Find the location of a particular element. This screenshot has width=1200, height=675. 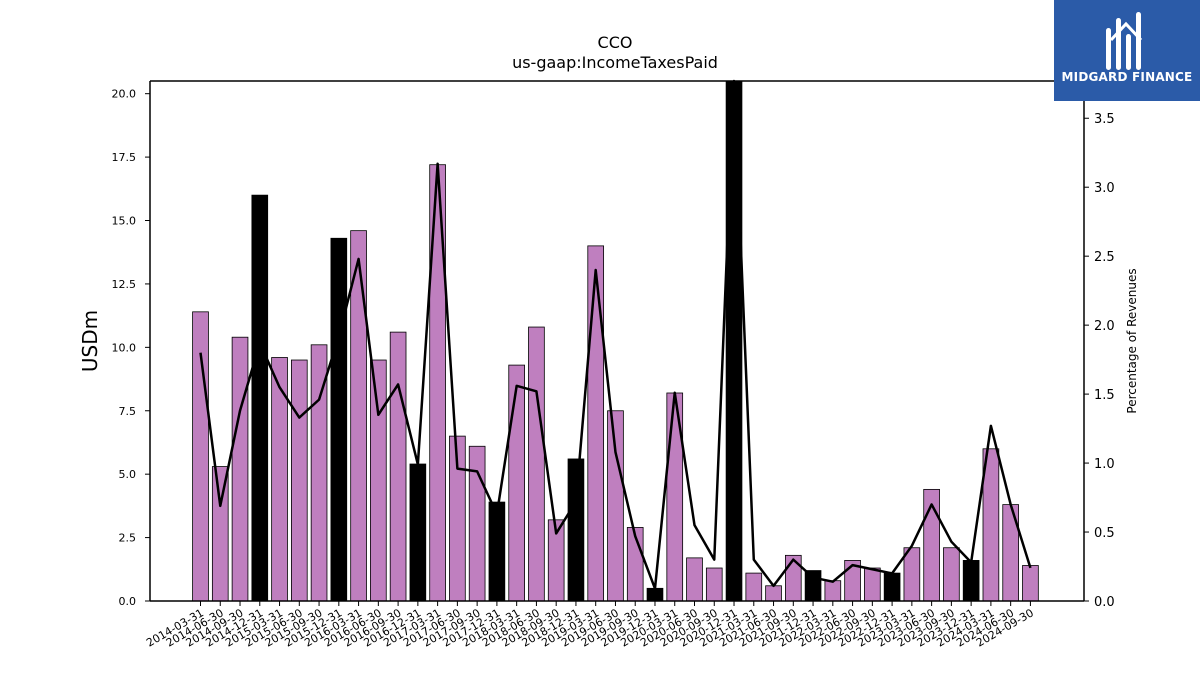

logo-text: MIDGARD FINANCE is located at coordinates (1127, 77).